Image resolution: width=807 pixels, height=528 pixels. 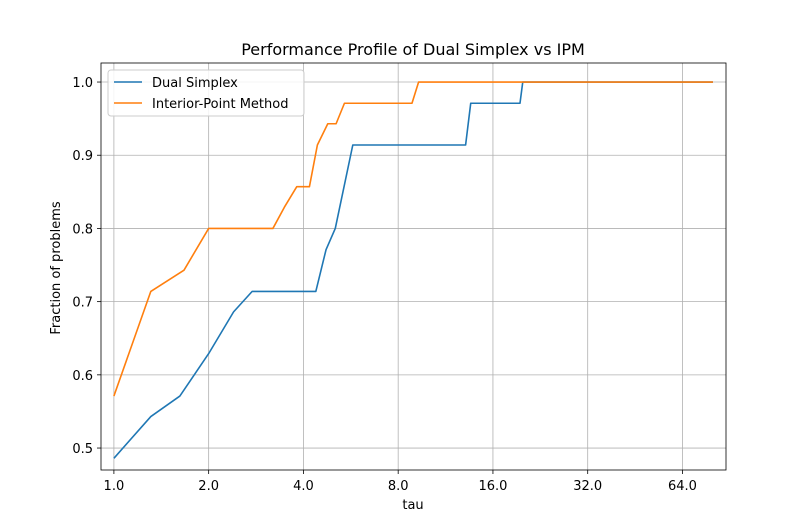 What do you see at coordinates (492, 486) in the screenshot?
I see `x-tick-label: 16.0` at bounding box center [492, 486].